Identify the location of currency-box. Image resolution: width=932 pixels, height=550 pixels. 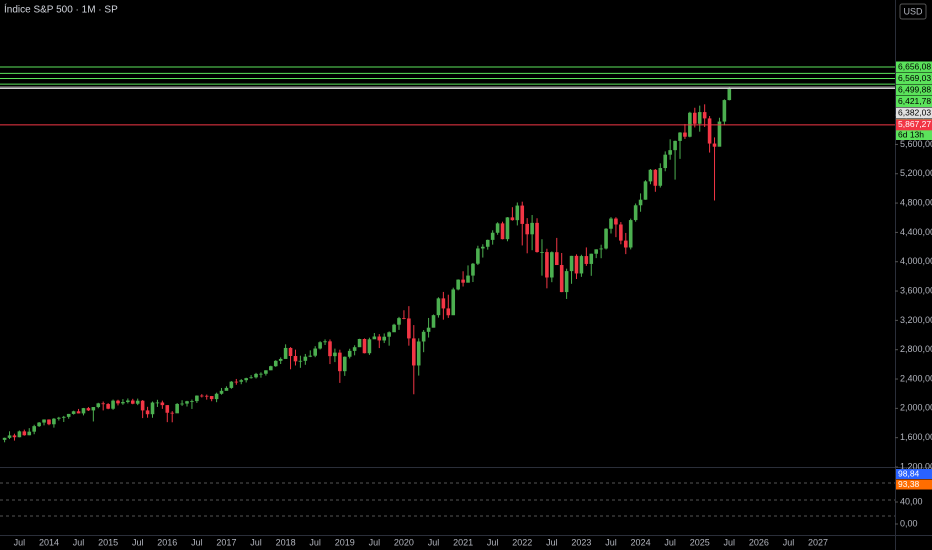
(913, 11).